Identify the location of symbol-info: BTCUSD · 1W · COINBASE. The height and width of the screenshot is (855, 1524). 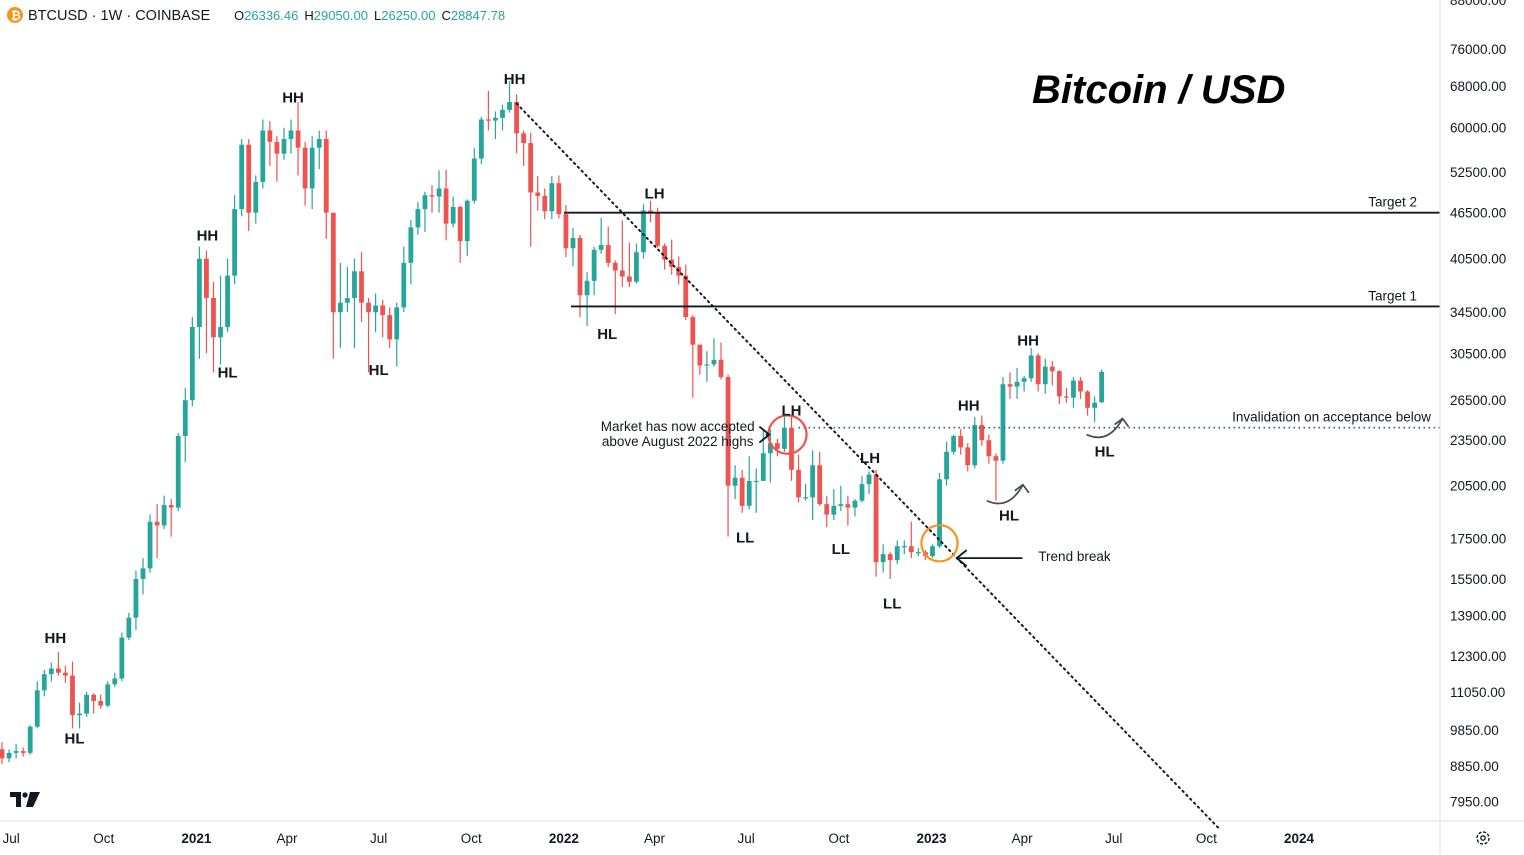
(119, 16).